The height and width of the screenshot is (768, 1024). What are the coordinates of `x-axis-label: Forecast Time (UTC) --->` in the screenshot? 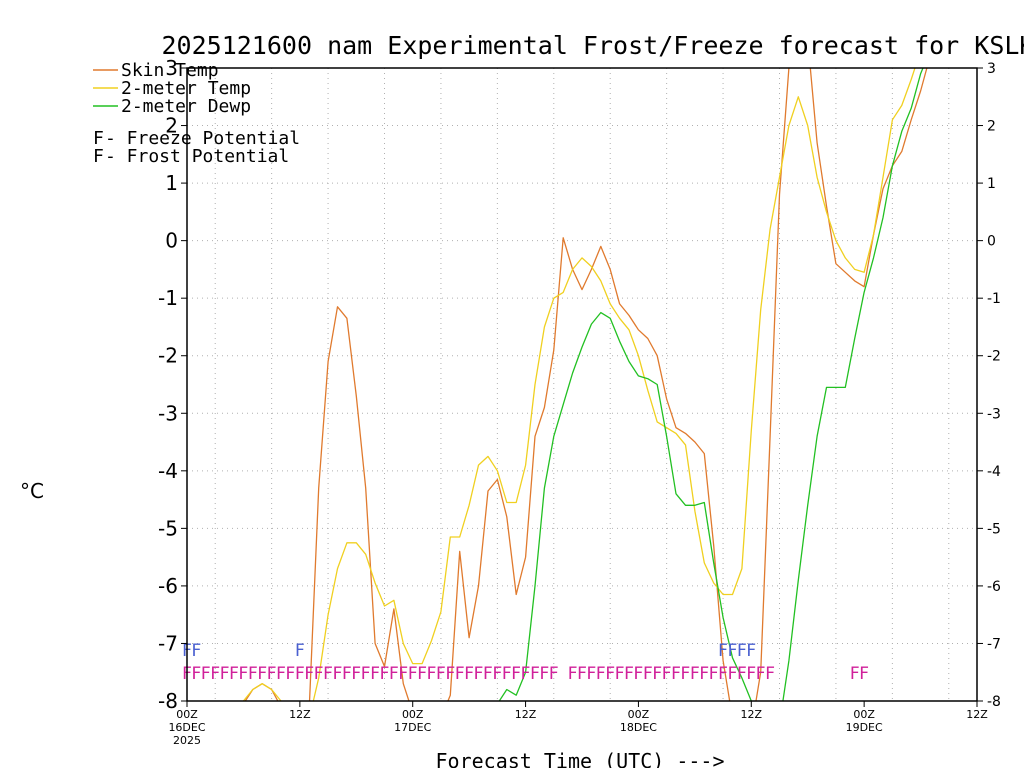 It's located at (580, 758).